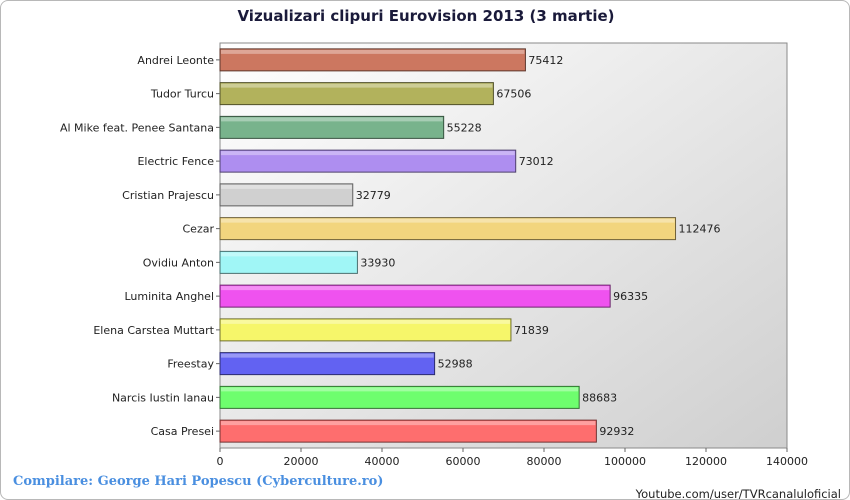 This screenshot has width=850, height=500. Describe the element at coordinates (630, 296) in the screenshot. I see `bar-value-label: 96335` at that location.